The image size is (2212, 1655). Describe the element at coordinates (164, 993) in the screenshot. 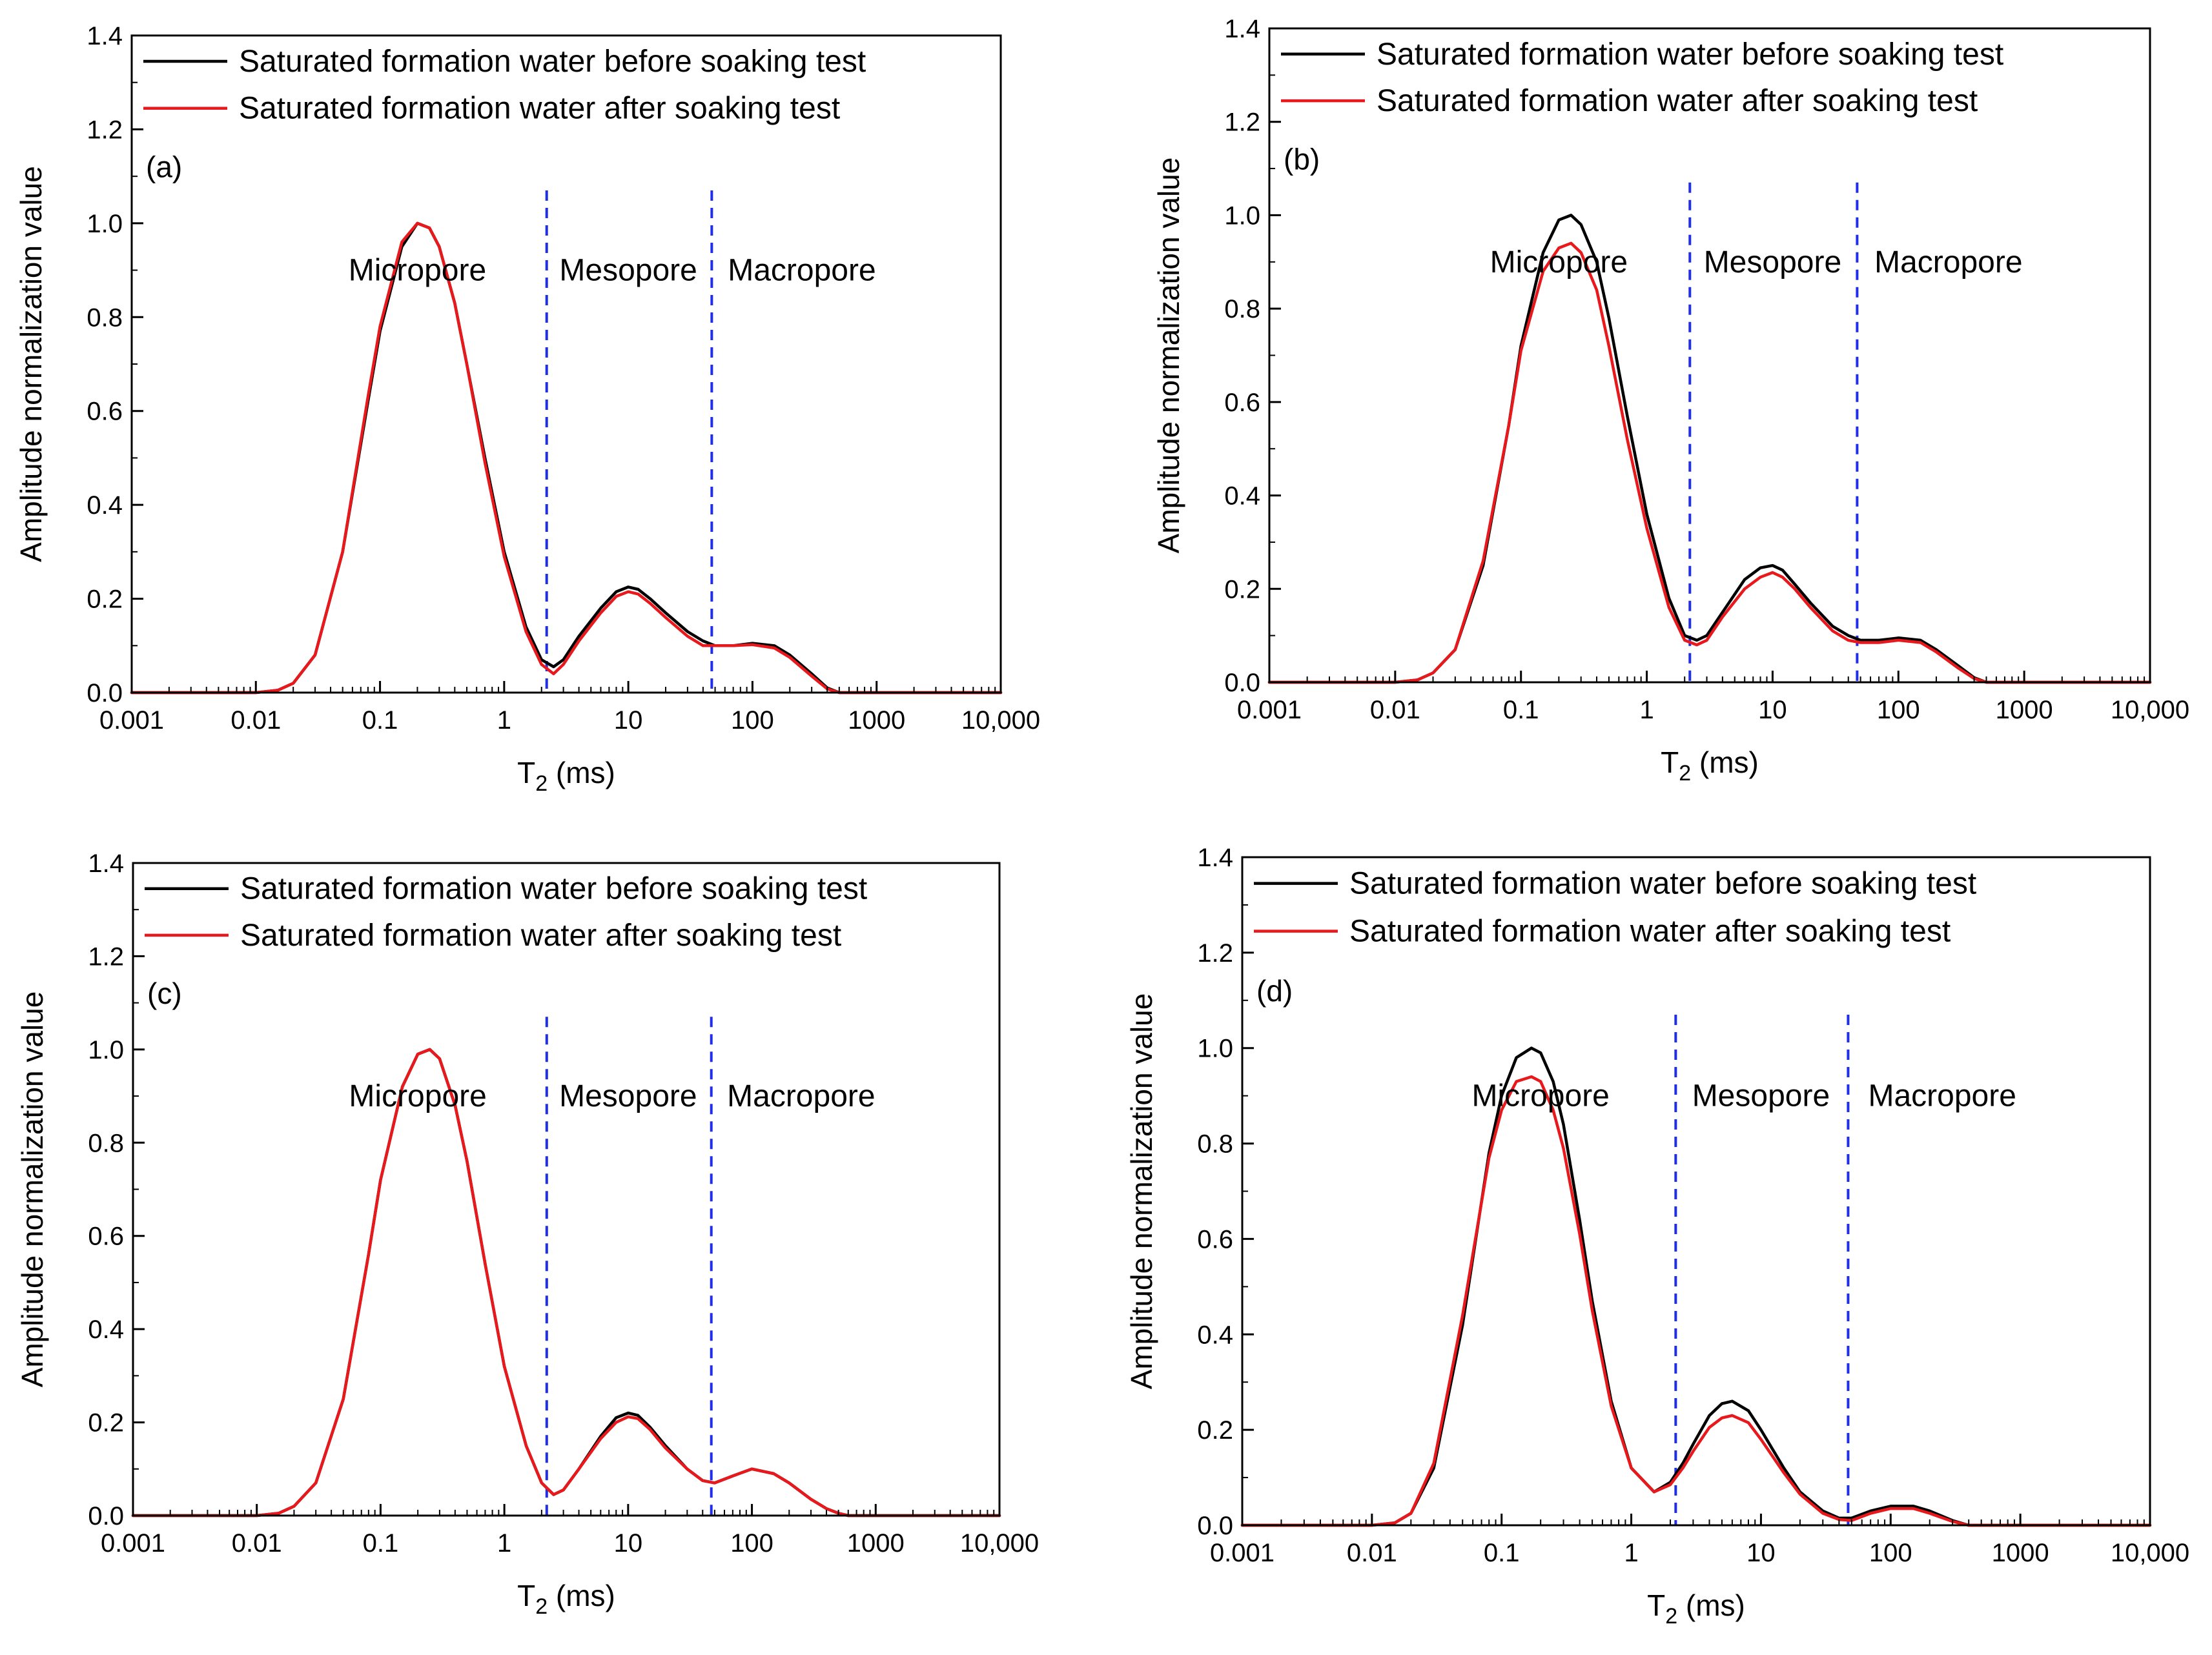

I see `panel-label: (c)` at that location.